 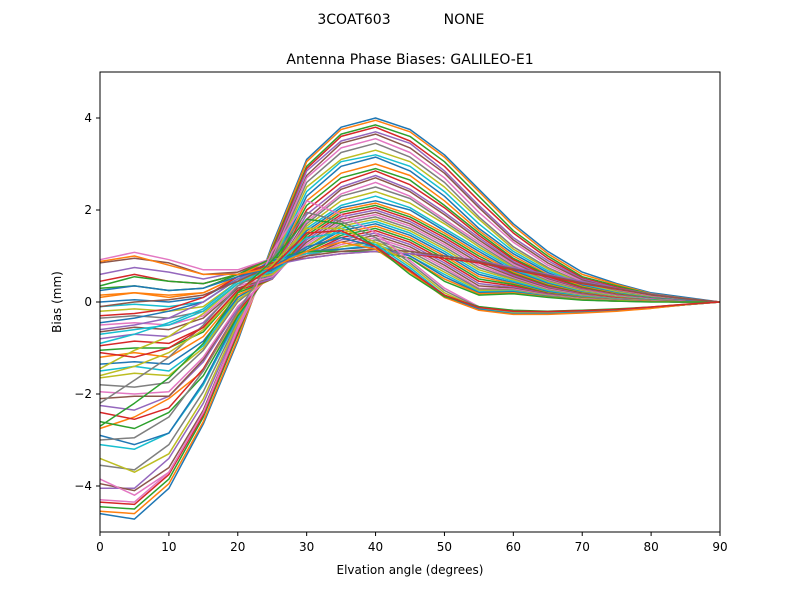 I want to click on y-axis-ticks: −4 −2 0 2 4, so click(x=87, y=302).